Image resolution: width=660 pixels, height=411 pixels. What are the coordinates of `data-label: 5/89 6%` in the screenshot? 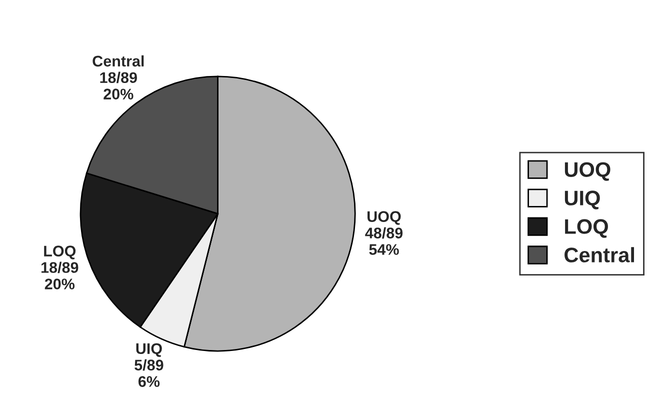 It's located at (149, 373).